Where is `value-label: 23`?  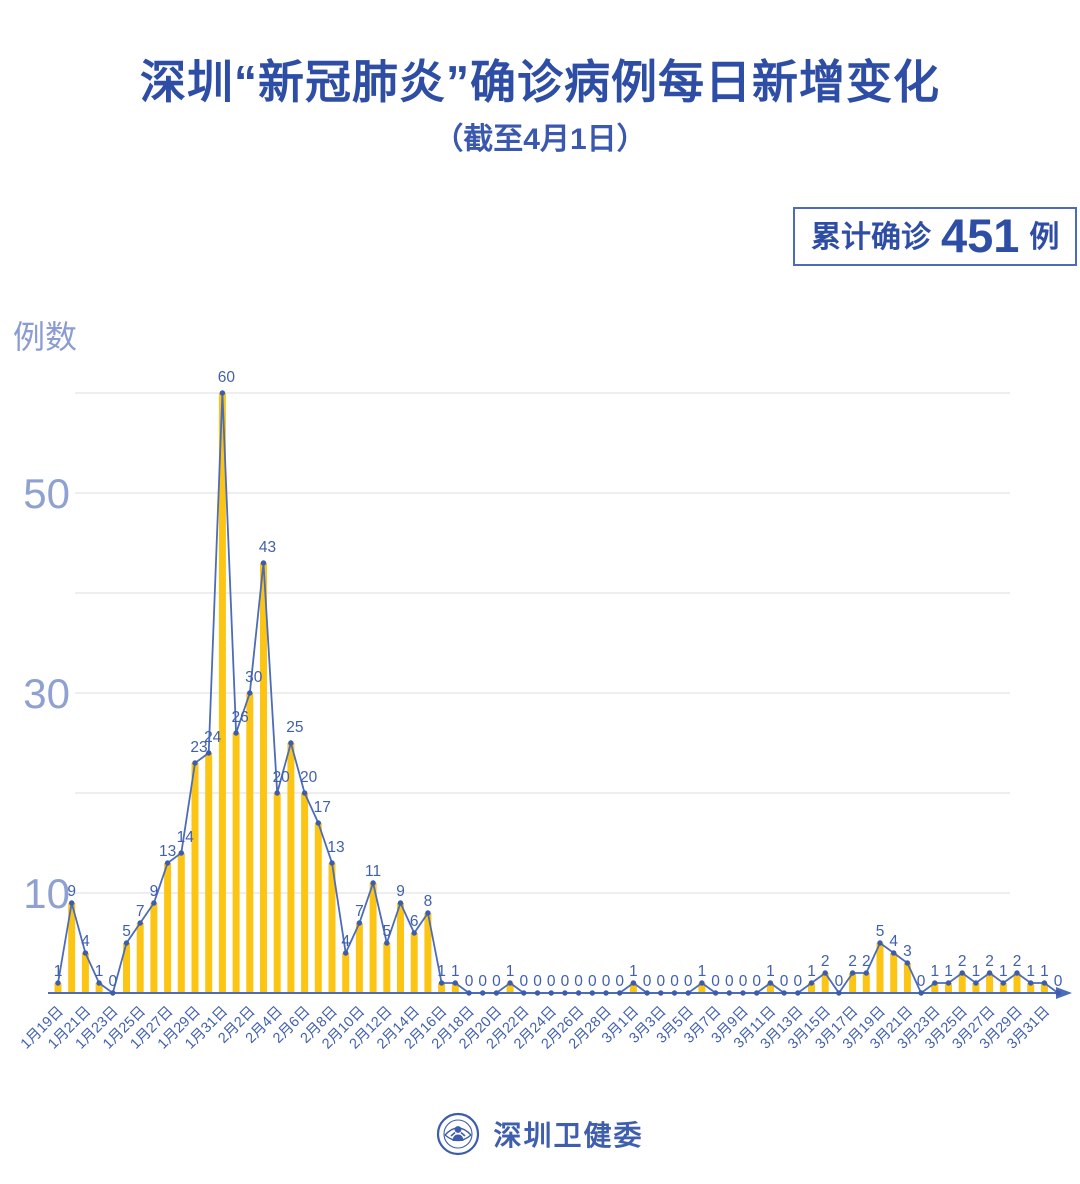 value-label: 23 is located at coordinates (198, 747).